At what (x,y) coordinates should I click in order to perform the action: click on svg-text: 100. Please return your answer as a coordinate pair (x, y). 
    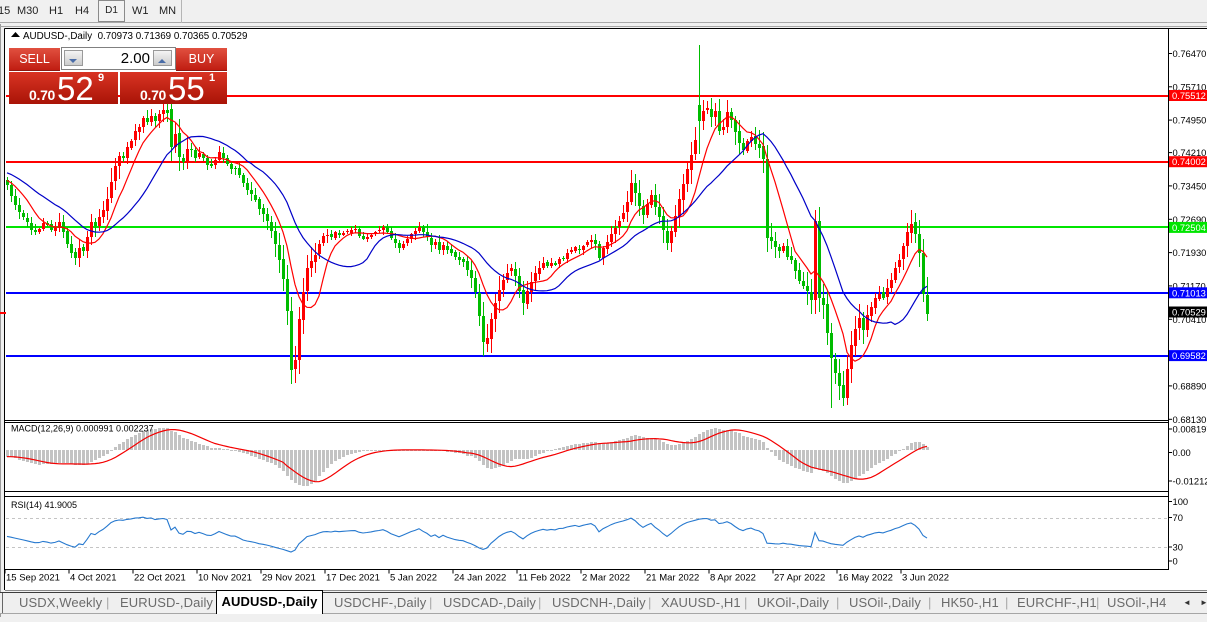
    Looking at the image, I should click on (1181, 501).